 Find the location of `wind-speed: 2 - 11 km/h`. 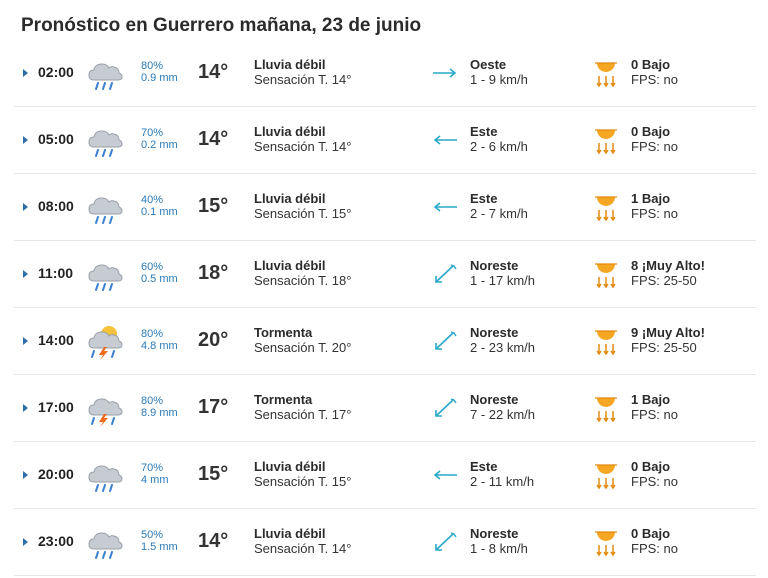

wind-speed: 2 - 11 km/h is located at coordinates (502, 481).